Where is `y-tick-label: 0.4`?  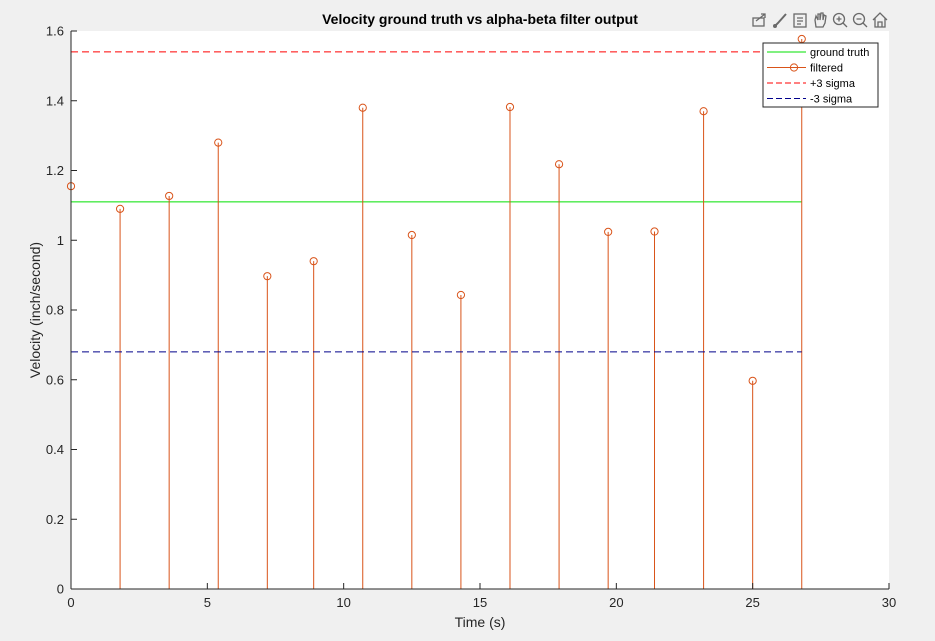
y-tick-label: 0.4 is located at coordinates (55, 449).